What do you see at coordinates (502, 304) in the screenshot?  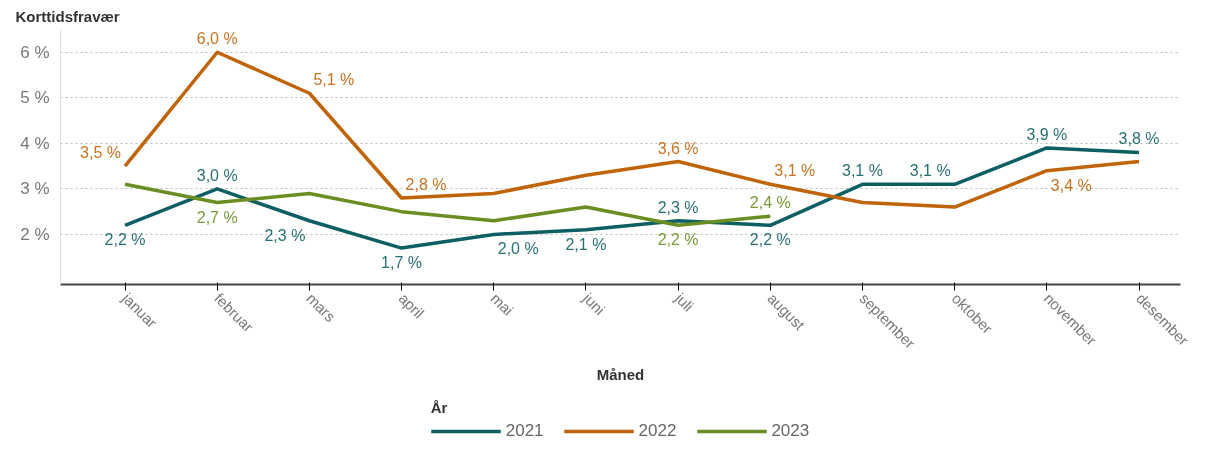 I see `x-tick-label: mai` at bounding box center [502, 304].